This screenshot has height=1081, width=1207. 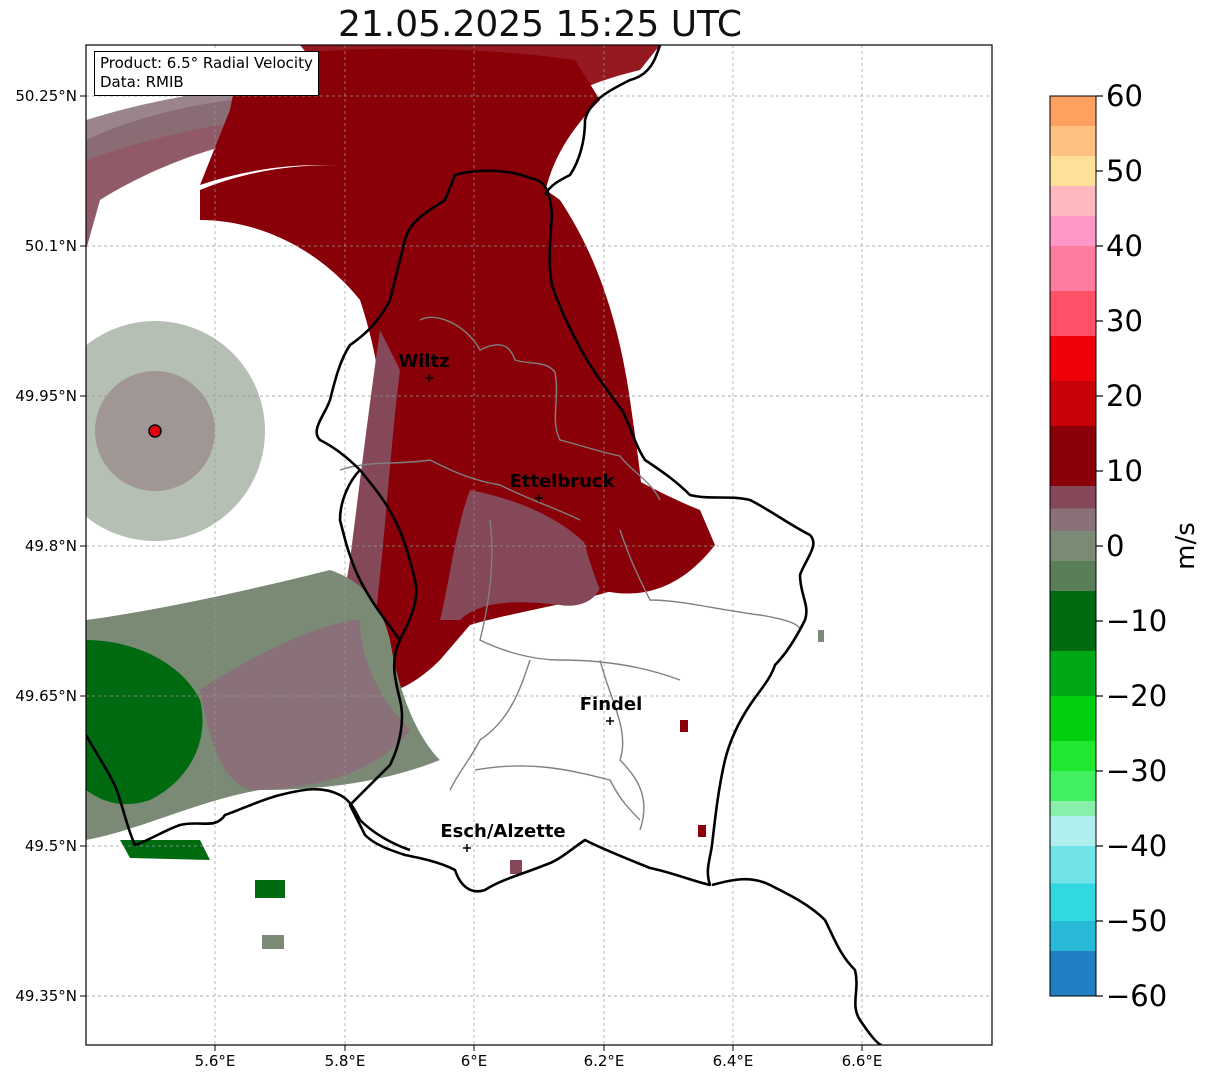 I want to click on colorbar-tick-label: 40, so click(x=1124, y=246).